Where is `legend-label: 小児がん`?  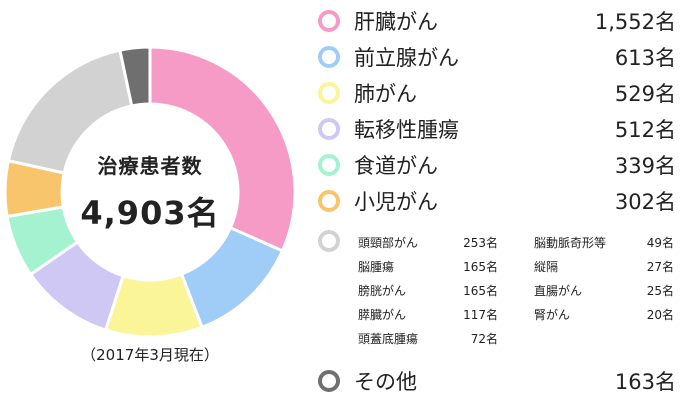 legend-label: 小児がん is located at coordinates (396, 202).